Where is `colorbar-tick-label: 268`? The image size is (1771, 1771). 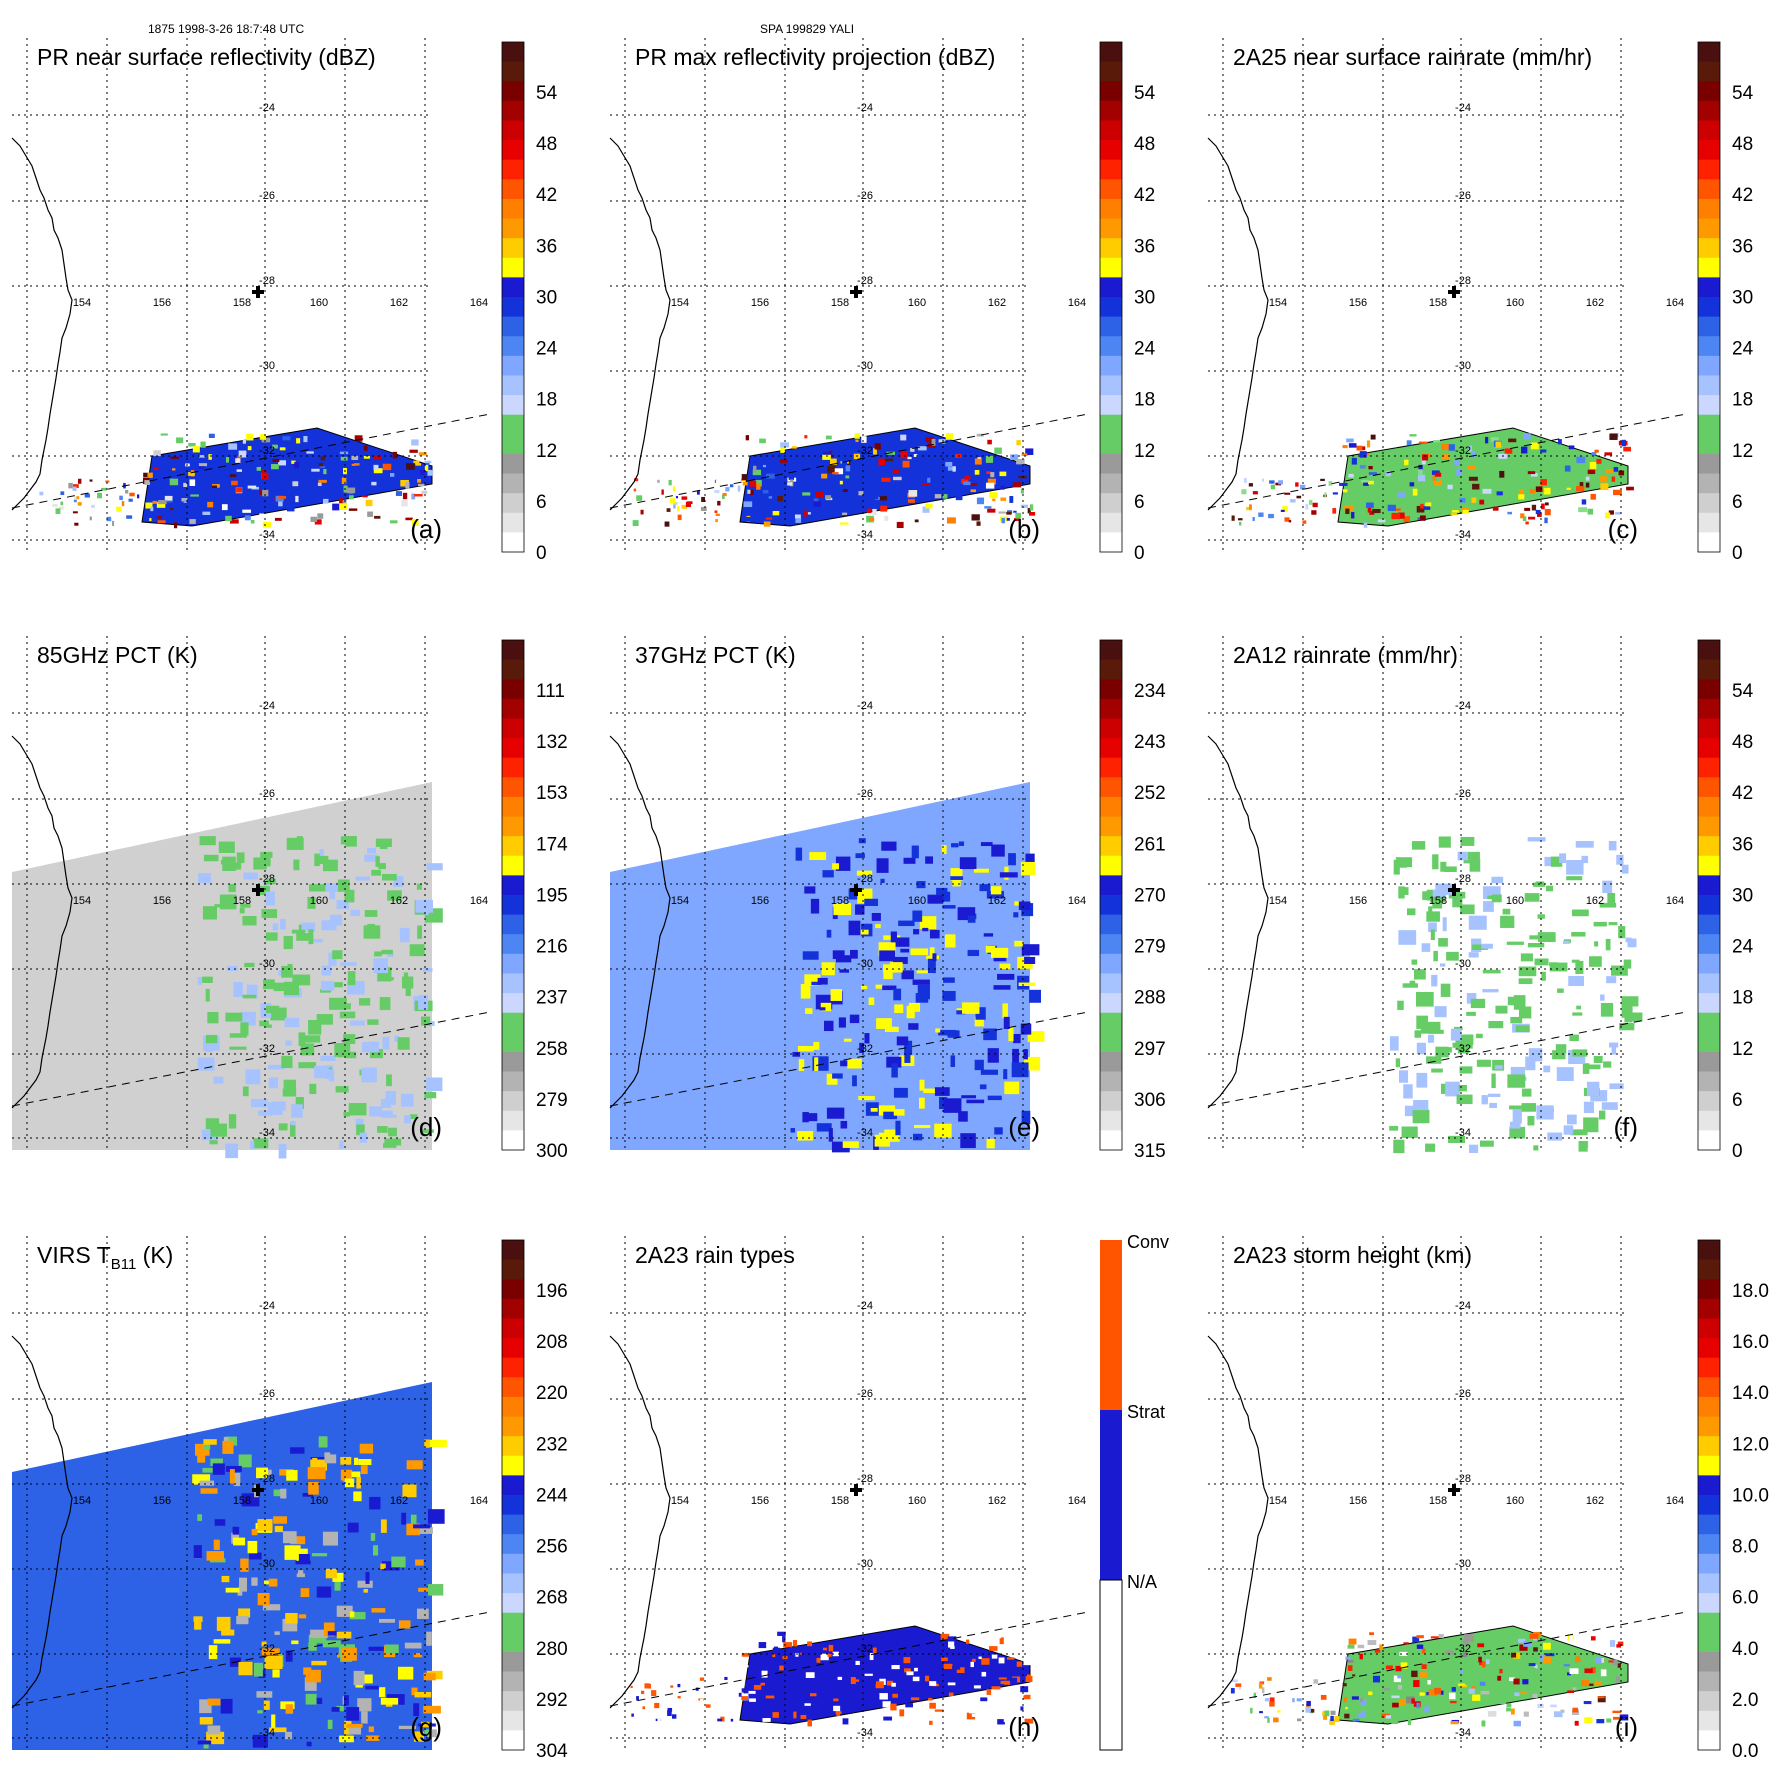 colorbar-tick-label: 268 is located at coordinates (552, 1598).